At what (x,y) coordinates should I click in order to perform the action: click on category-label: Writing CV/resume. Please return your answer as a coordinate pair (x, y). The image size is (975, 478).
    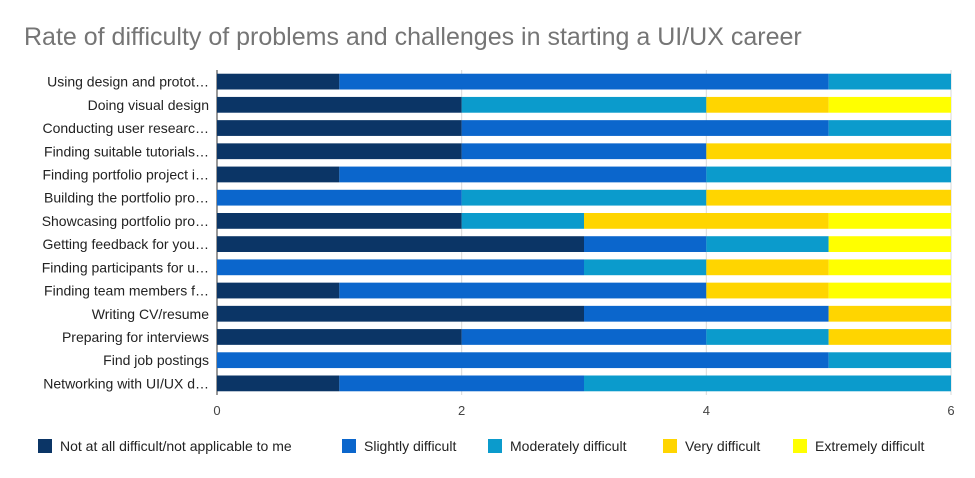
    Looking at the image, I should click on (150, 314).